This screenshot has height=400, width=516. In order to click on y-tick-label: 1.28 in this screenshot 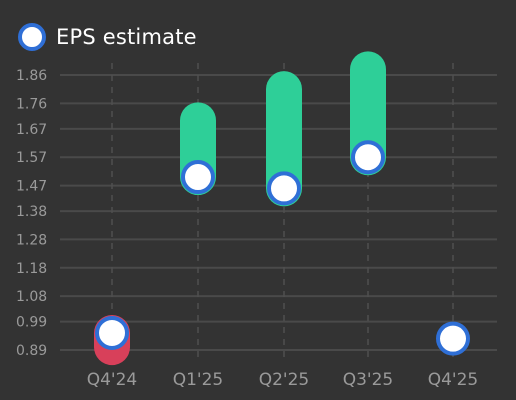, I will do `click(31, 240)`.